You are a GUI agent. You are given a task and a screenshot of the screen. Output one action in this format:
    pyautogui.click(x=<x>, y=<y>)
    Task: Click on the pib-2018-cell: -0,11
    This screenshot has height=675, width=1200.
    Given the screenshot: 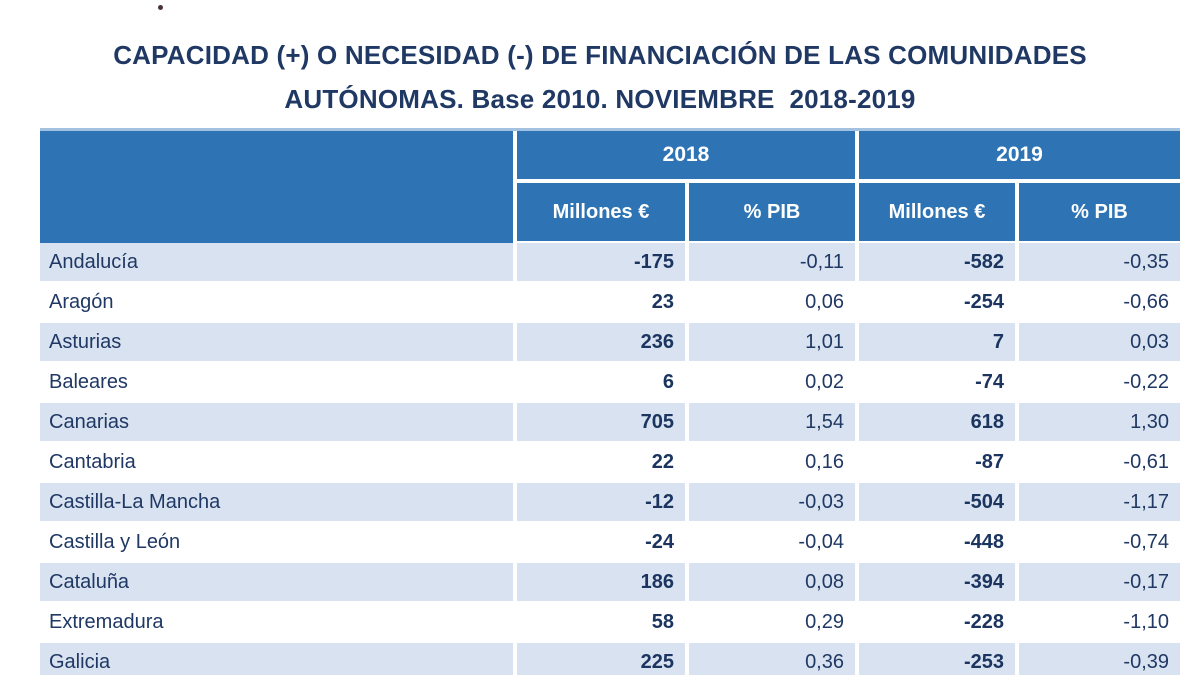 What is the action you would take?
    pyautogui.click(x=770, y=263)
    